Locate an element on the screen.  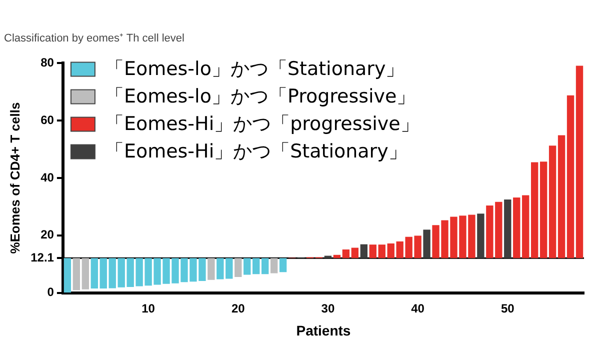
x-tick-label: 10 is located at coordinates (149, 308).